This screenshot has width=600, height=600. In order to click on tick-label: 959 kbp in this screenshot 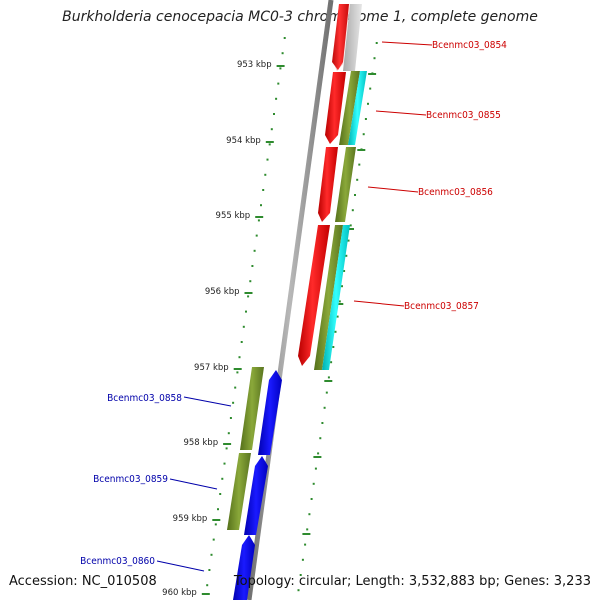, I will do `click(190, 519)`.